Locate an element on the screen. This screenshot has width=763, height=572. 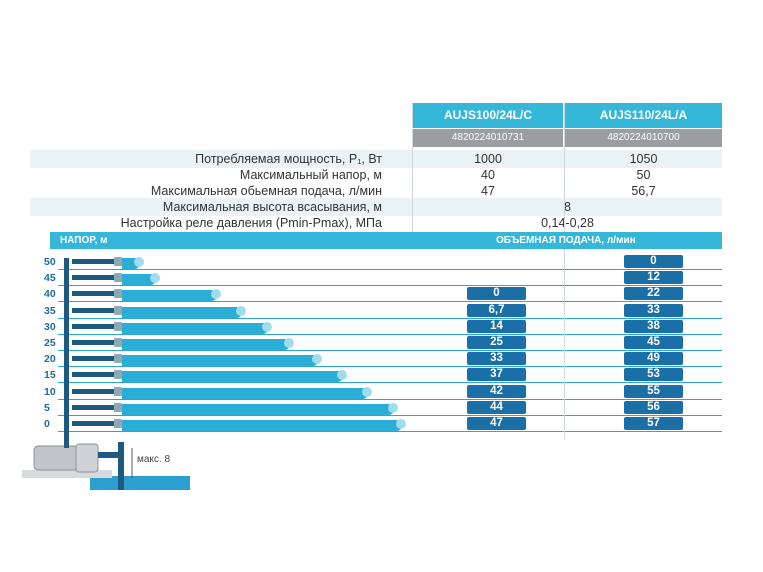
head-level-label: 25 is located at coordinates (50, 343).